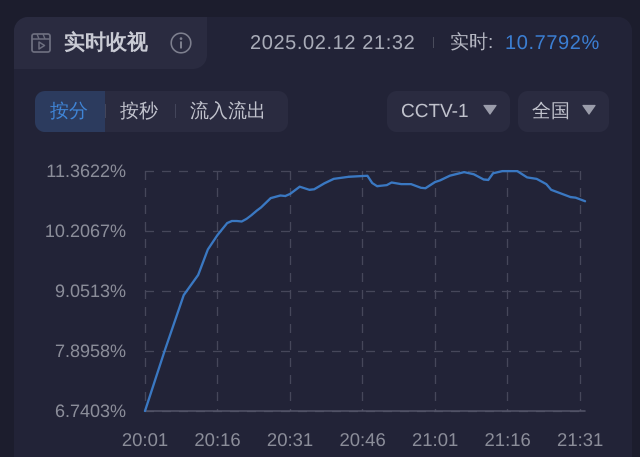 The height and width of the screenshot is (457, 640). What do you see at coordinates (435, 111) in the screenshot?
I see `text: CCTV-1` at bounding box center [435, 111].